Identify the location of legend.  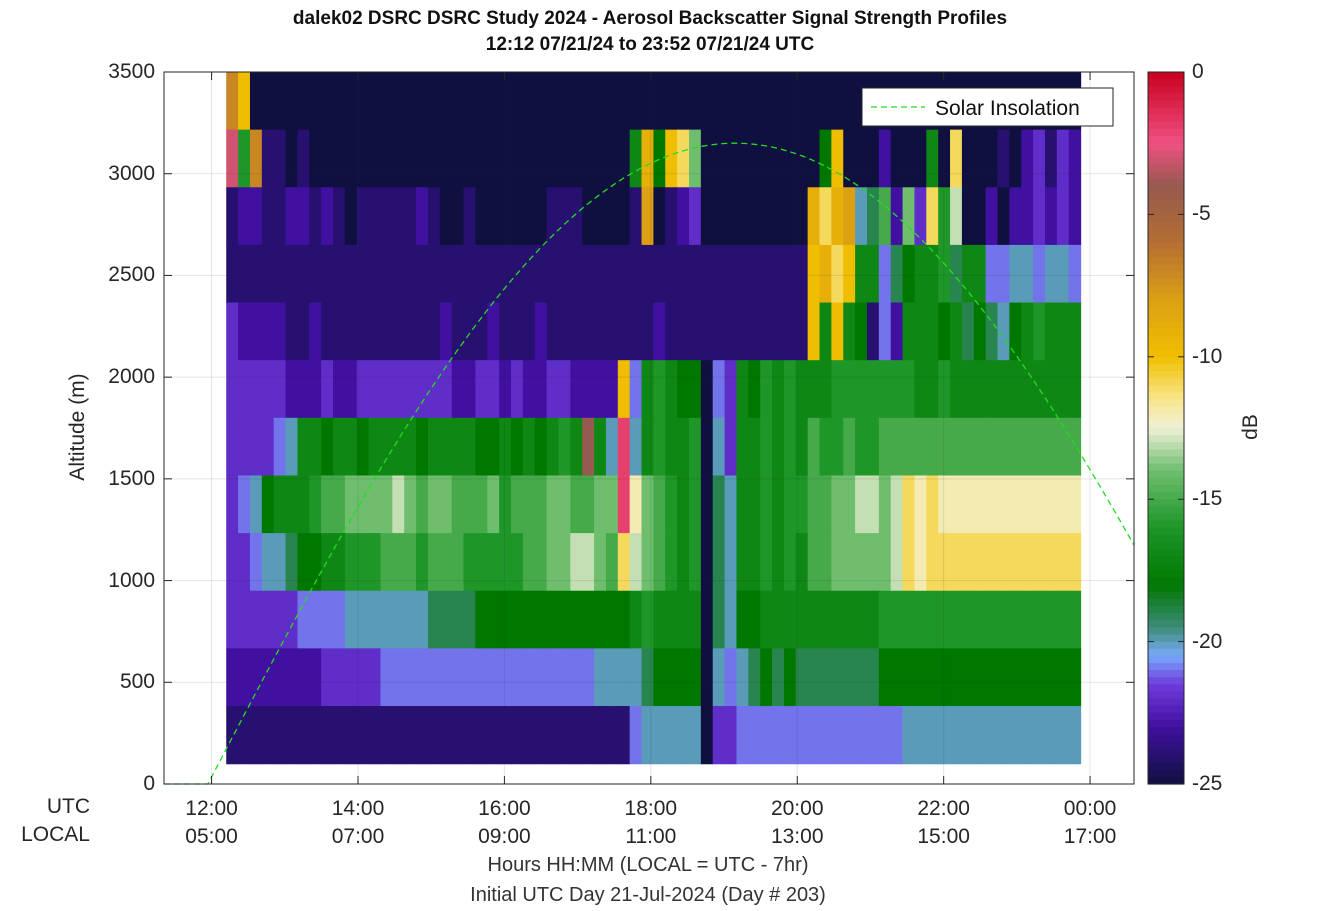
(987, 107).